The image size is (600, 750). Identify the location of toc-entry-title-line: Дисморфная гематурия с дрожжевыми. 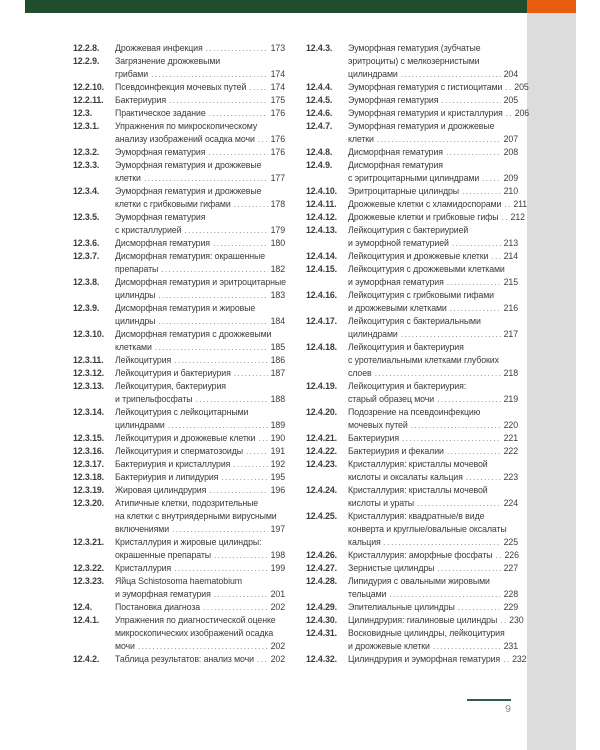
(200, 334).